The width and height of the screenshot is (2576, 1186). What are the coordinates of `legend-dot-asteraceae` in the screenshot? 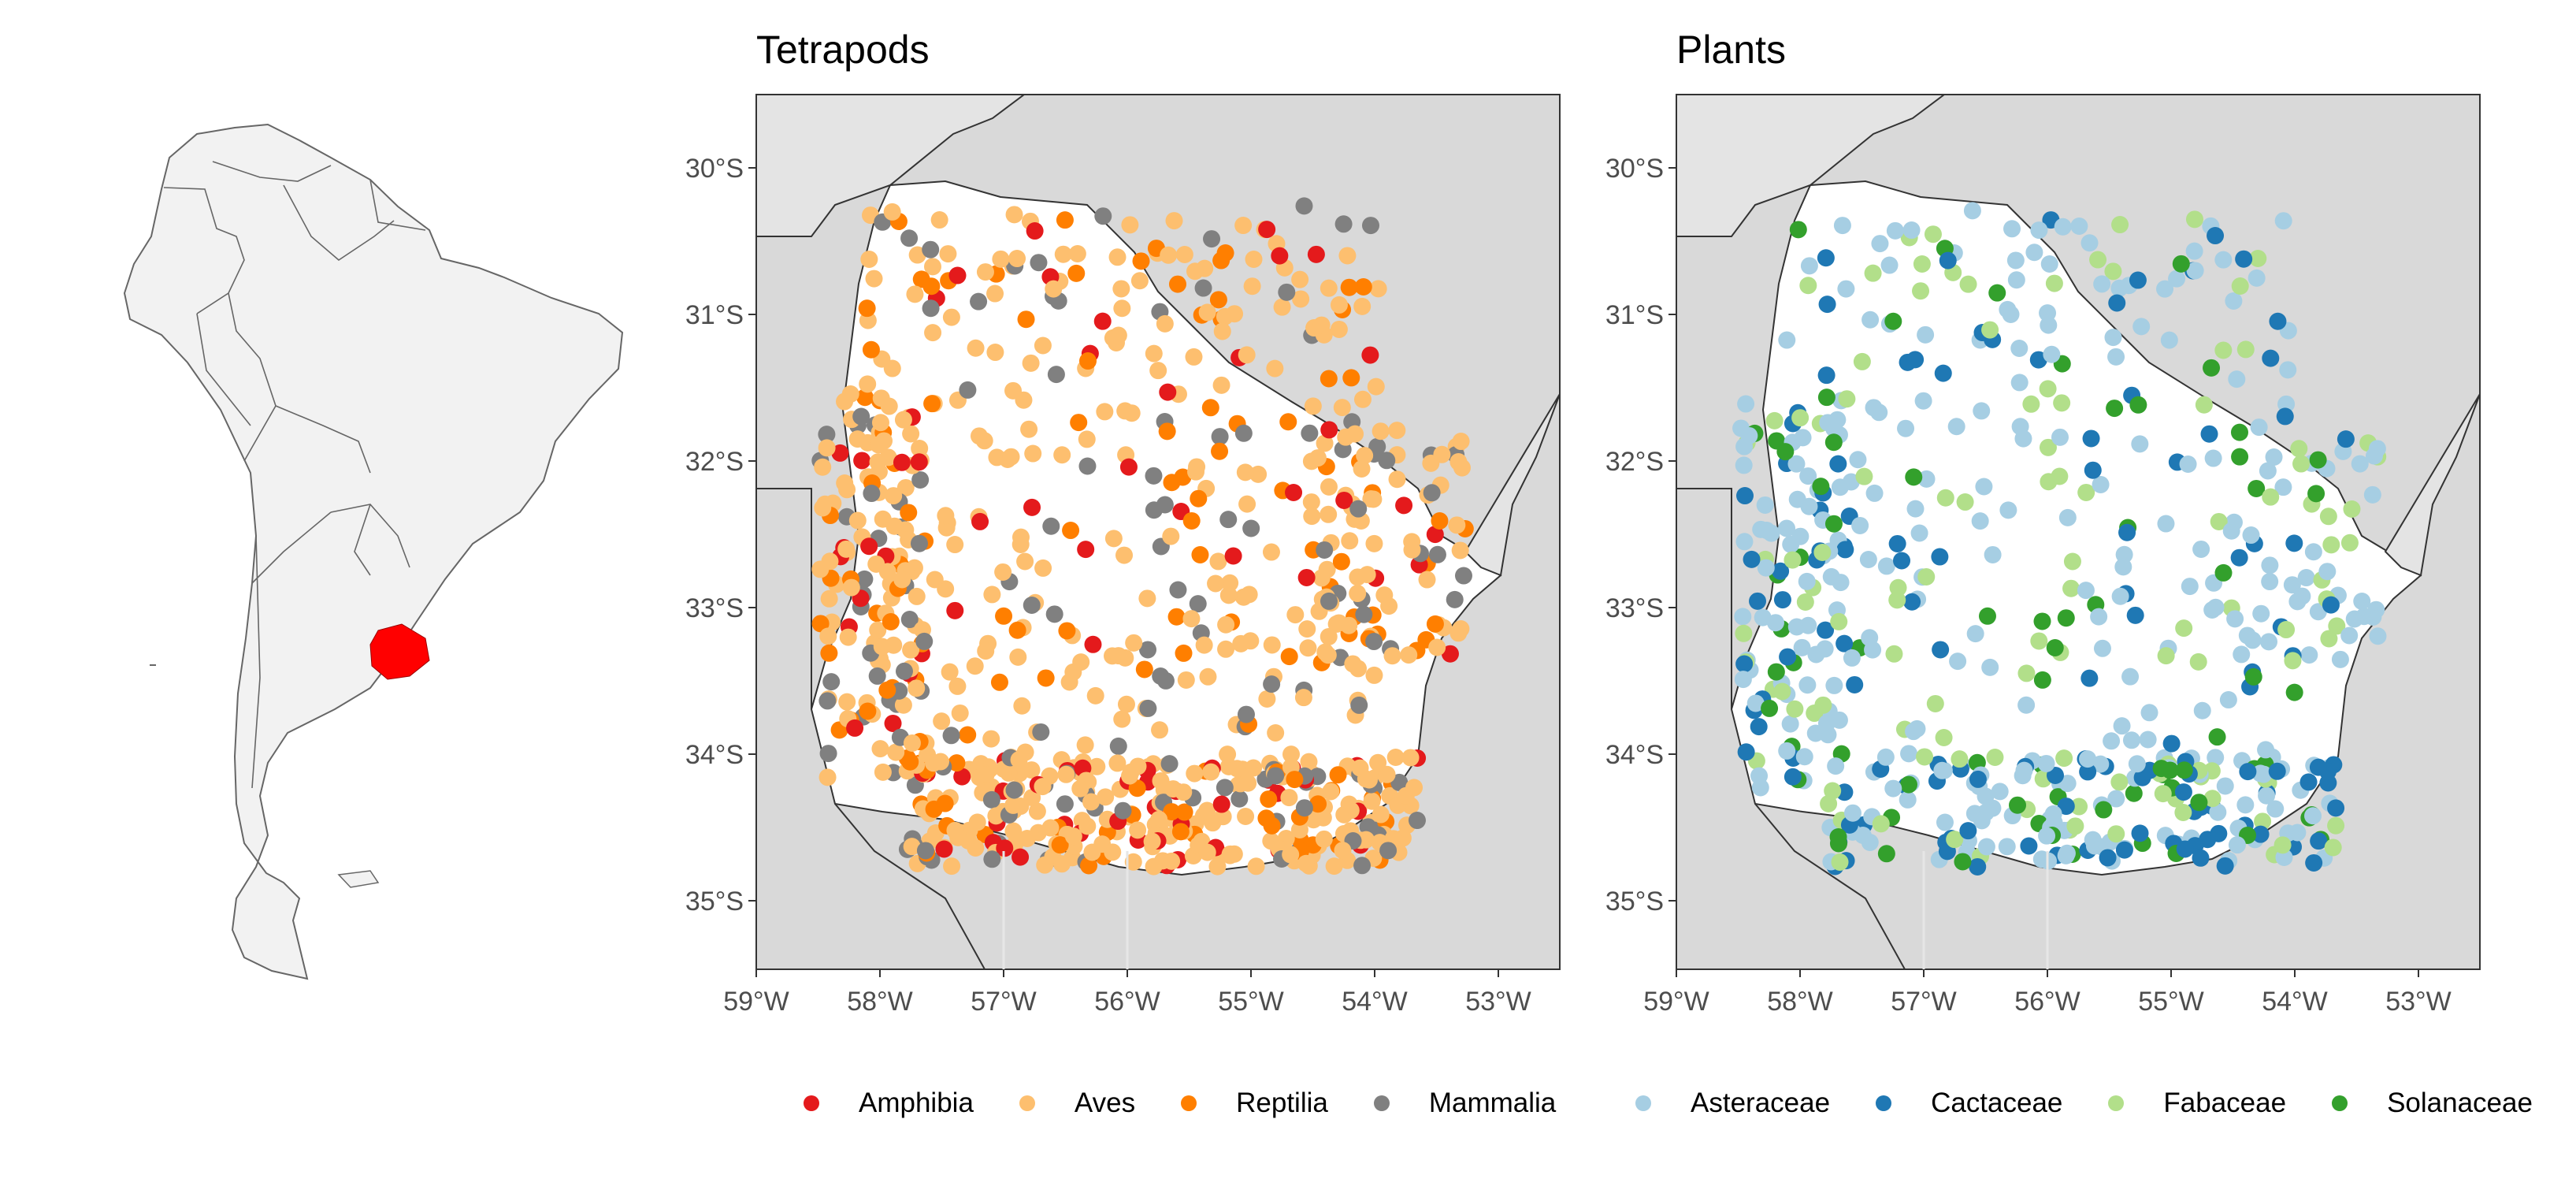 It's located at (1643, 1103).